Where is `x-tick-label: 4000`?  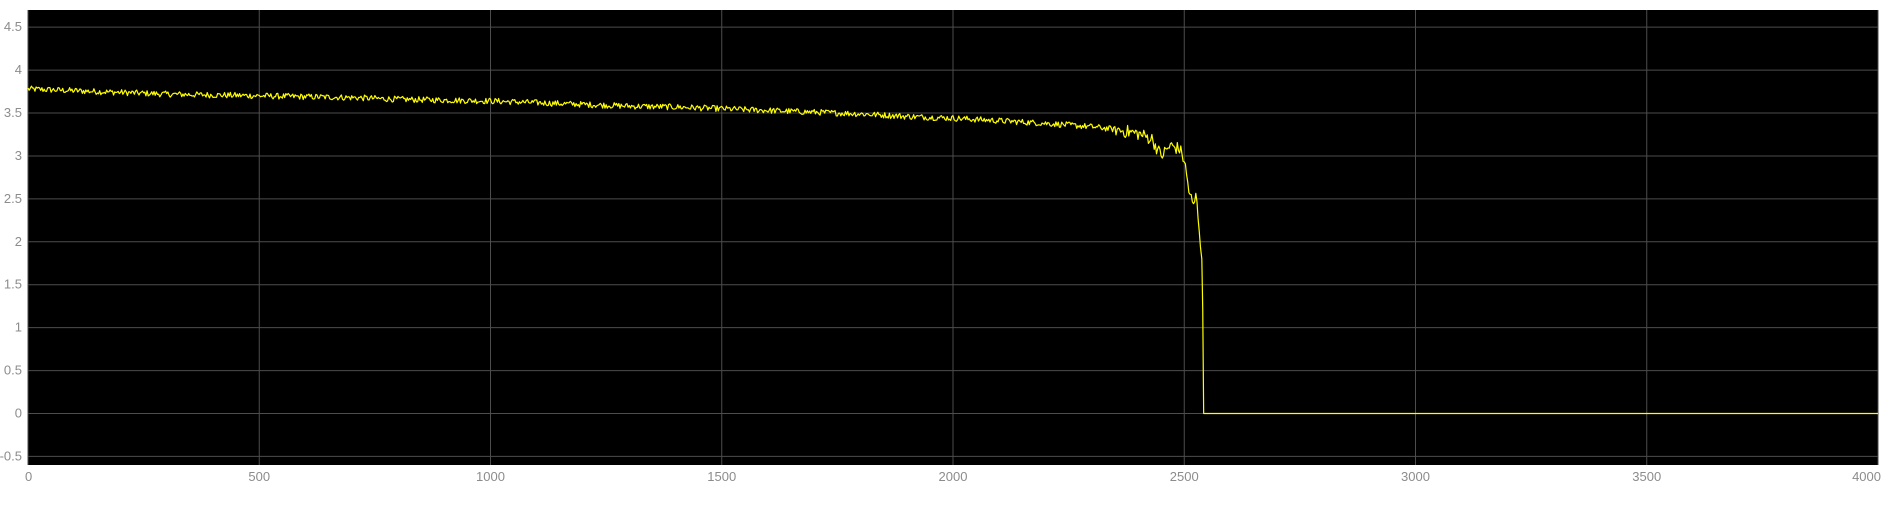
x-tick-label: 4000 is located at coordinates (1866, 476).